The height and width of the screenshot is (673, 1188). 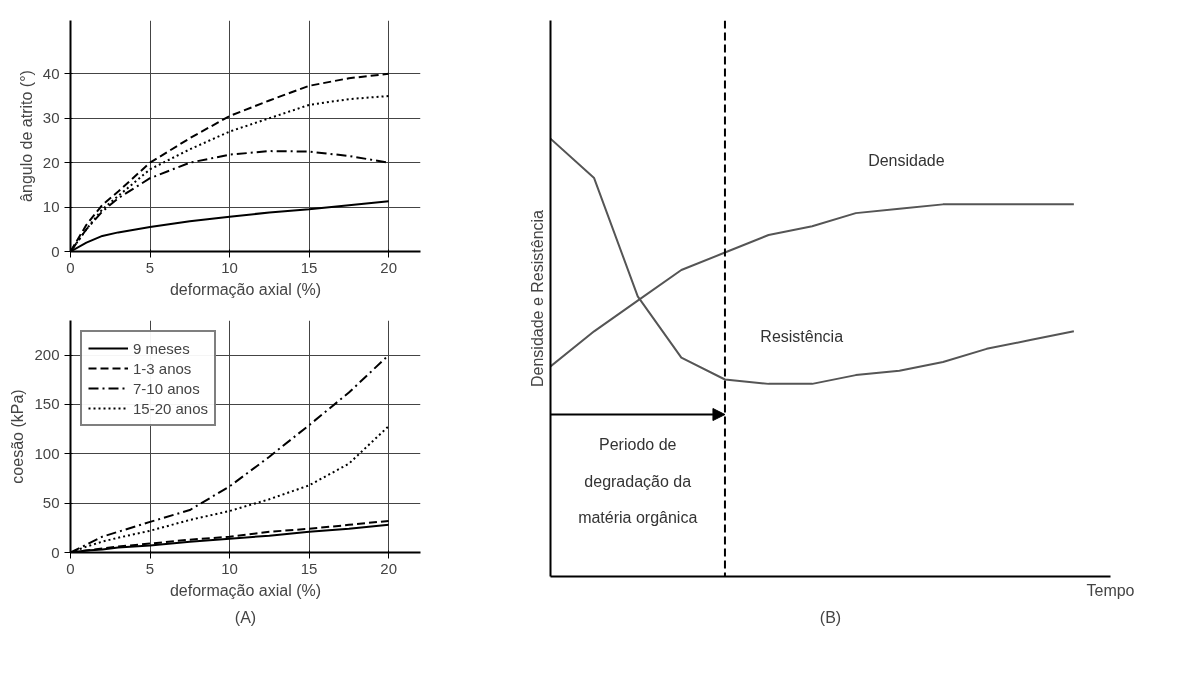 What do you see at coordinates (830, 617) in the screenshot?
I see `text: (B)` at bounding box center [830, 617].